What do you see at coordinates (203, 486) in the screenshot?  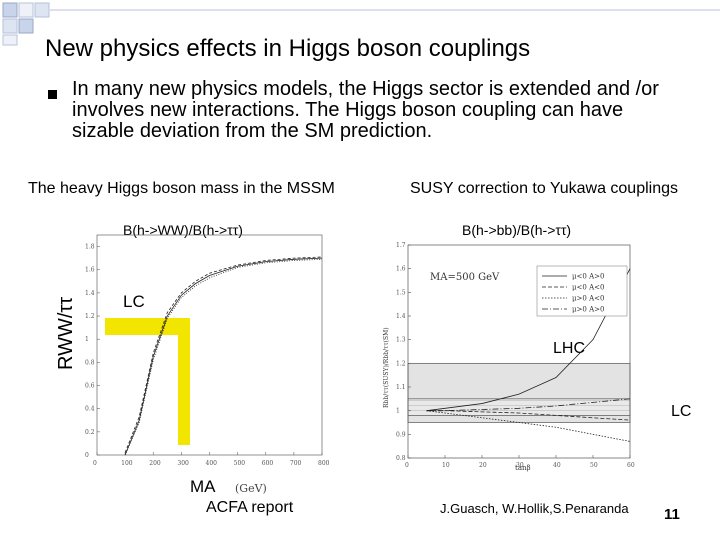 I see `left-x-axis-label: MA` at bounding box center [203, 486].